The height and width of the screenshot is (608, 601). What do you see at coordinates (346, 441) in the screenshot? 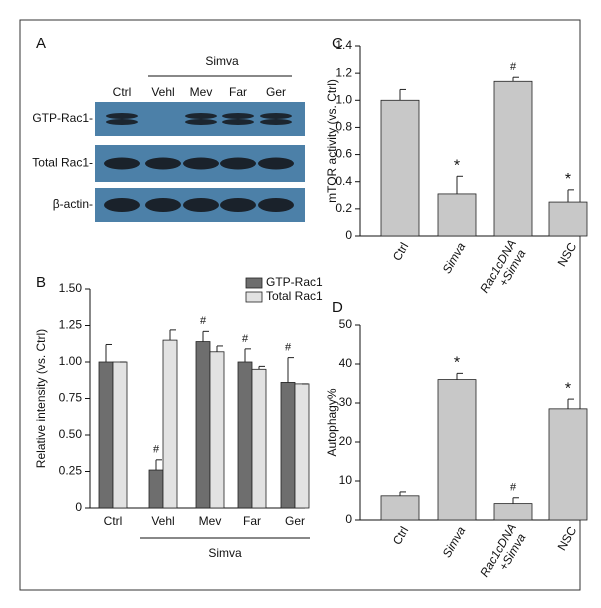
I see `y-tick-label: 20` at bounding box center [346, 441].